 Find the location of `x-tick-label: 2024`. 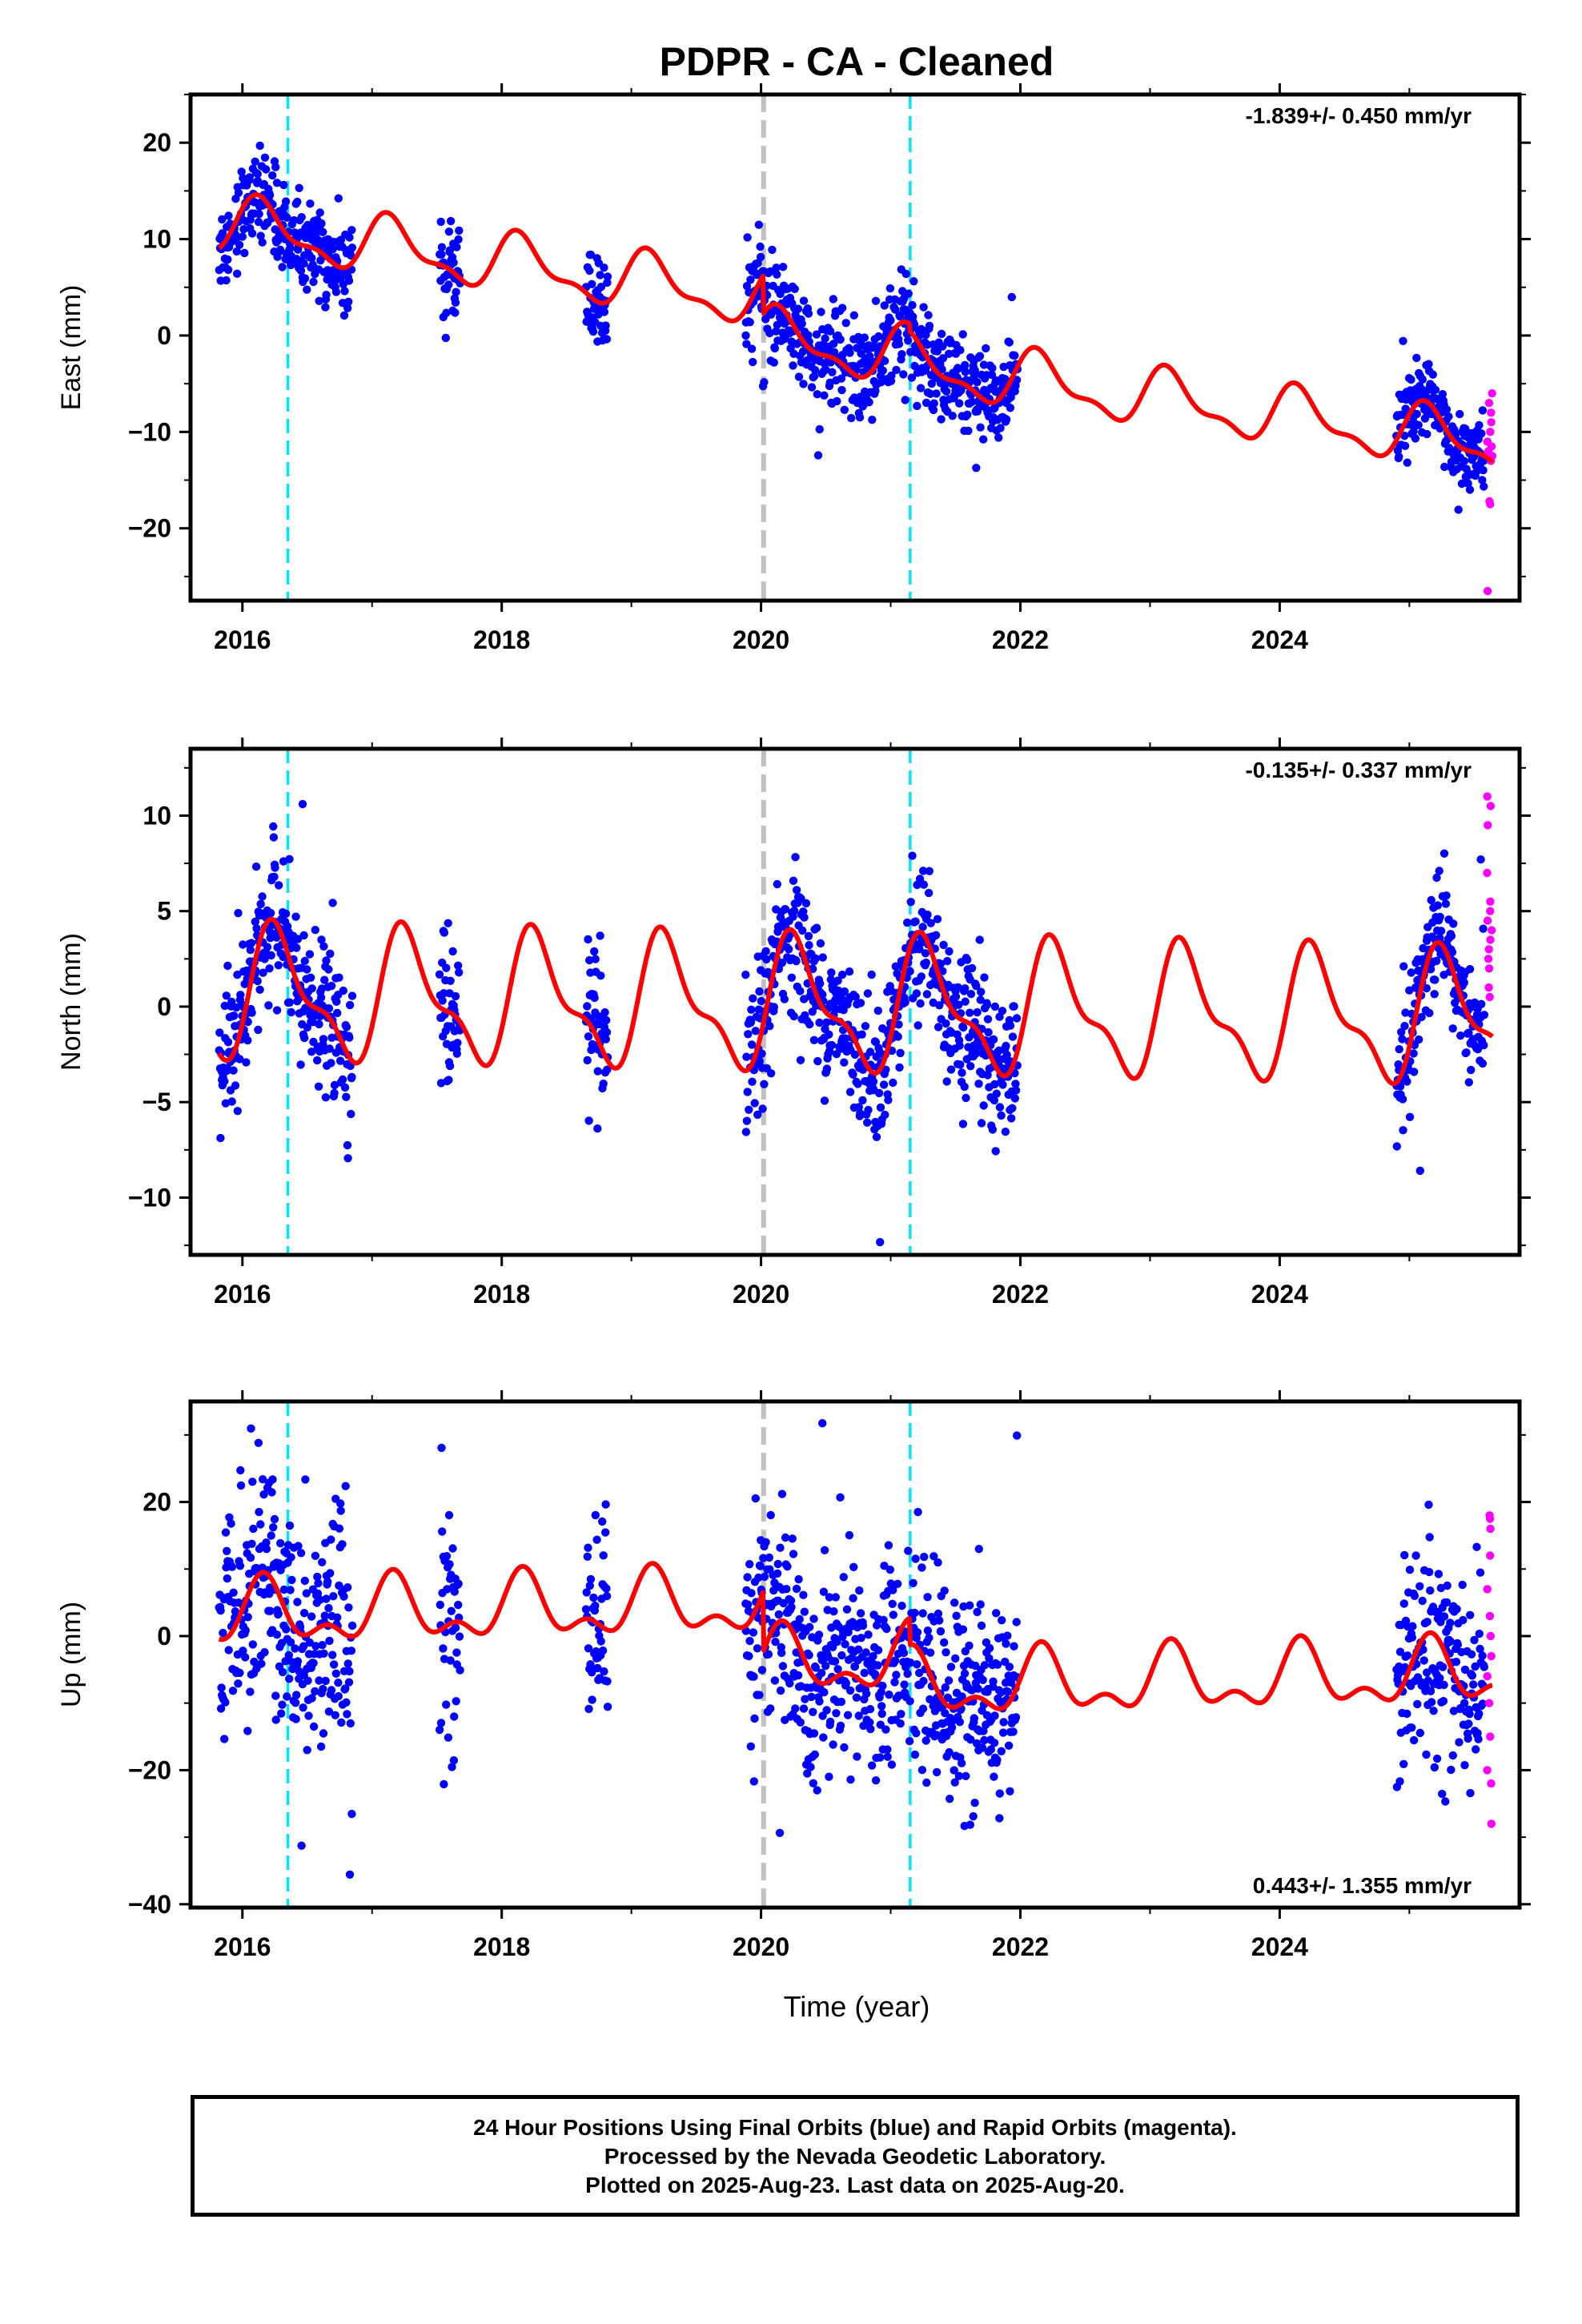

x-tick-label: 2024 is located at coordinates (1279, 1294).